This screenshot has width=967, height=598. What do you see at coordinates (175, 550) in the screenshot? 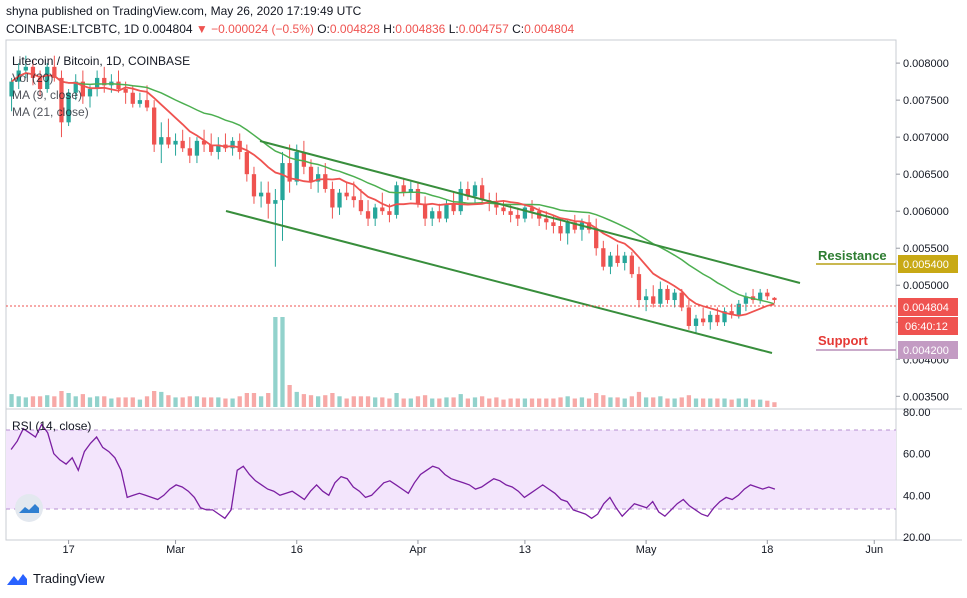
I see `time-tick-label: Mar` at bounding box center [175, 550].